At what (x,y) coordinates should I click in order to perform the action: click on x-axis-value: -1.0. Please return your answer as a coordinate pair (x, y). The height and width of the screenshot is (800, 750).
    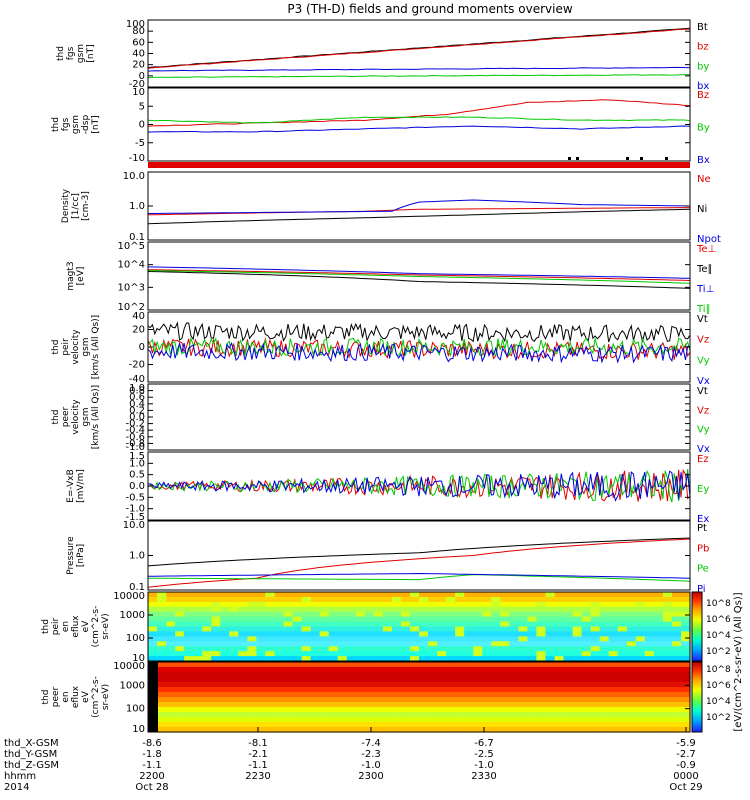
    Looking at the image, I should click on (371, 765).